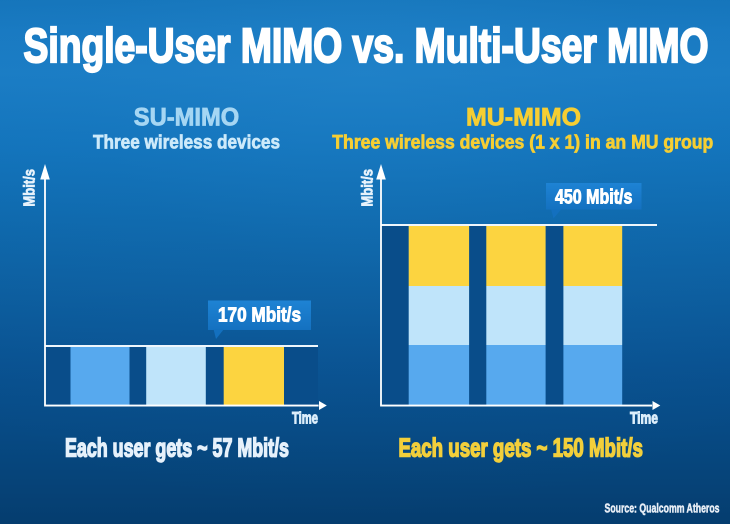  Describe the element at coordinates (520, 448) in the screenshot. I see `svg-text: Each user gets ~ 150 Mbit/s` at that location.